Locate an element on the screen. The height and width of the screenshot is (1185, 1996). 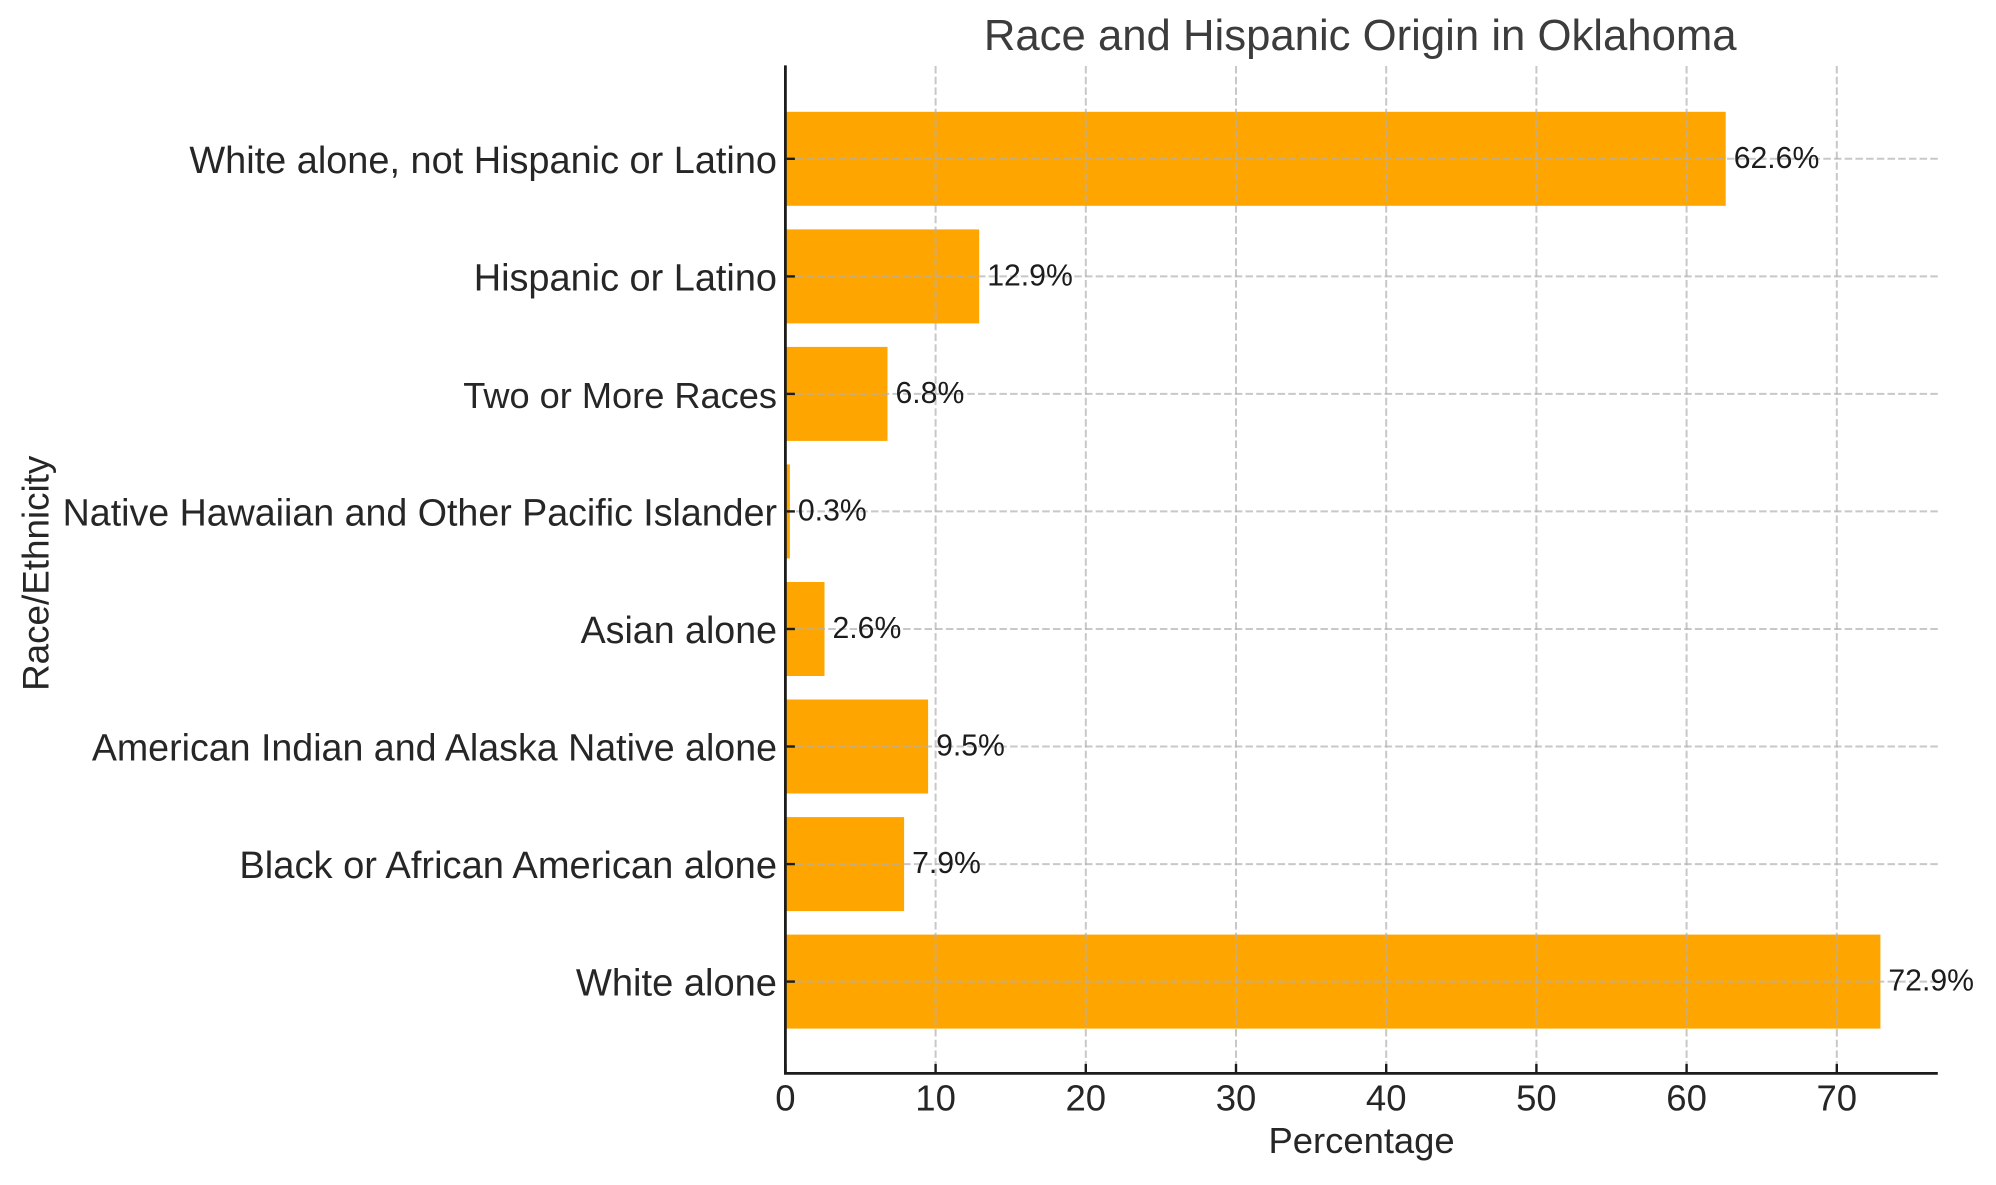
svg-text:American Indian and Alaska Nat: American Indian and Alaska Native alone is located at coordinates (434, 748).